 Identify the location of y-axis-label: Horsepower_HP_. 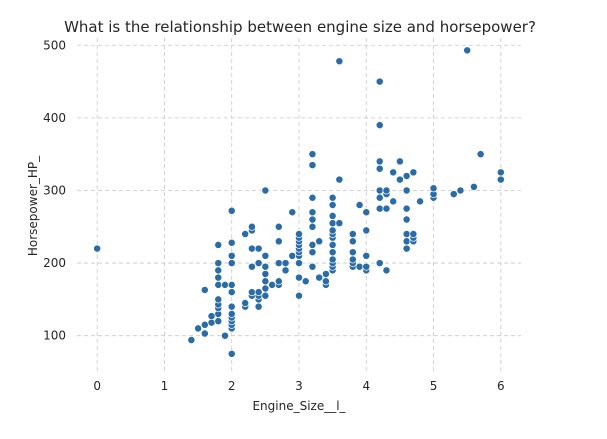
(33, 205).